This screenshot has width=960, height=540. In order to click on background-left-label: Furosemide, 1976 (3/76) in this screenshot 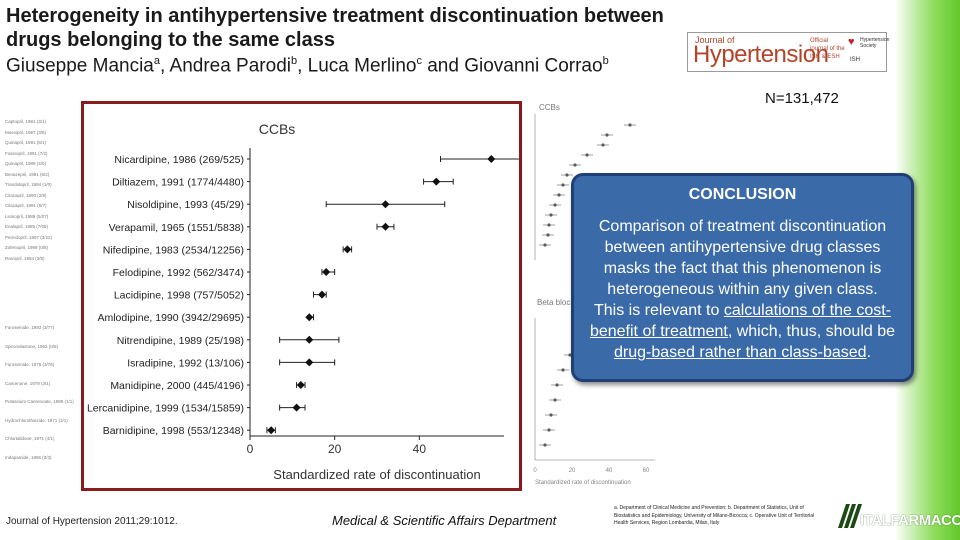, I will do `click(30, 364)`.